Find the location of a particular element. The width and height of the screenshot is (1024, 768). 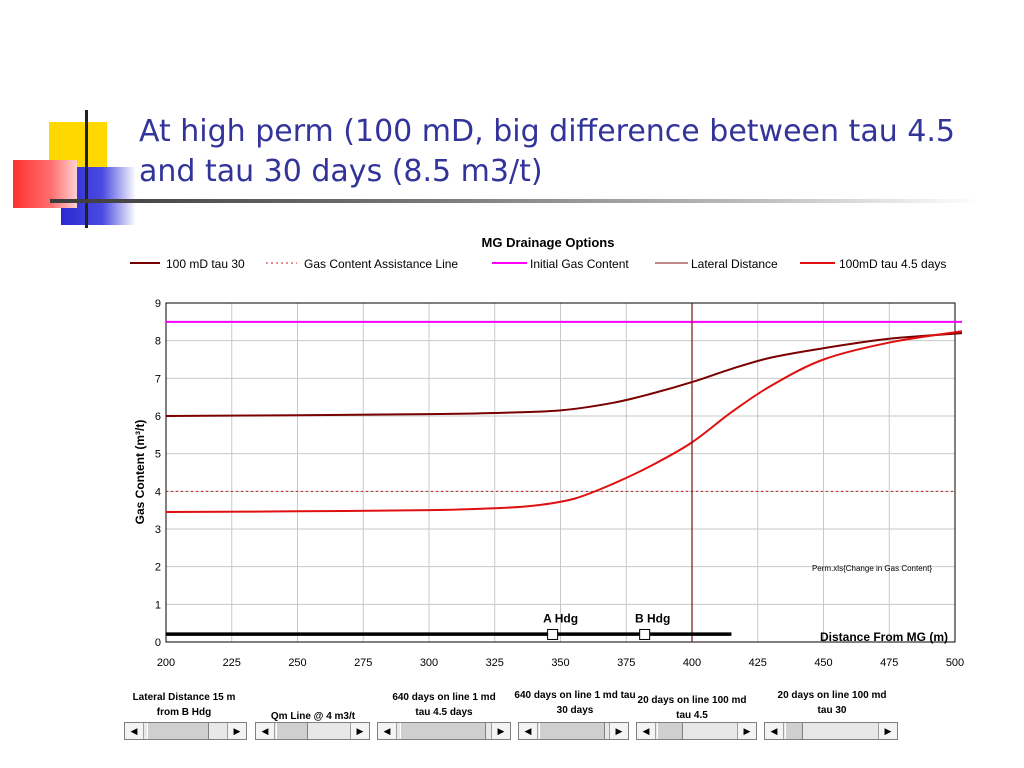

legend-label: Initial Gas Content is located at coordinates (579, 264).